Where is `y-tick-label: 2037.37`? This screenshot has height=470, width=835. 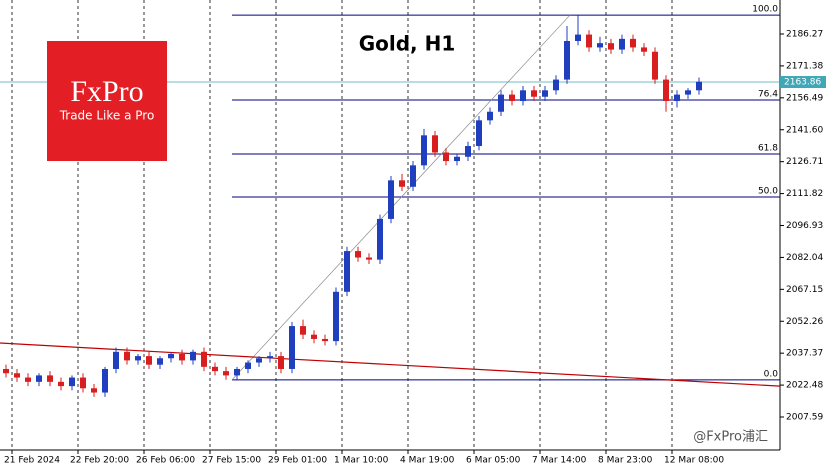 y-tick-label: 2037.37 is located at coordinates (804, 354).